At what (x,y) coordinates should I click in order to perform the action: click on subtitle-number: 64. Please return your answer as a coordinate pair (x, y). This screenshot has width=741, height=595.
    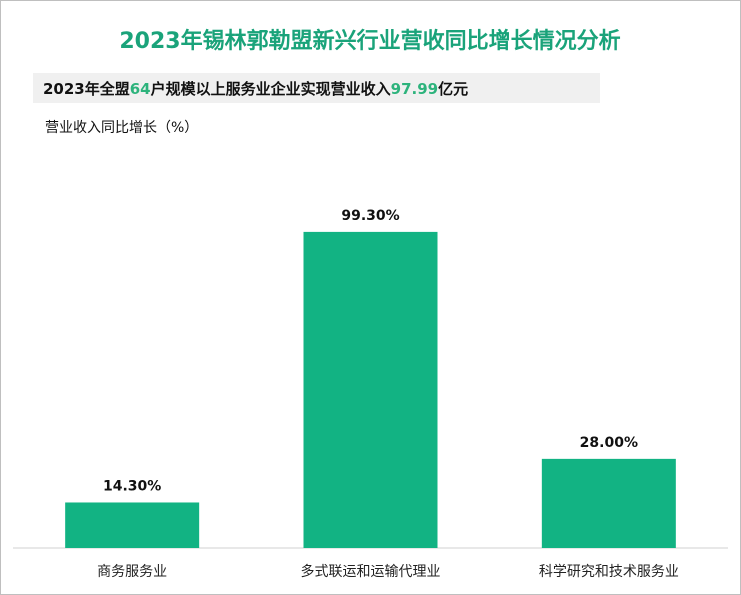
    Looking at the image, I should click on (140, 89).